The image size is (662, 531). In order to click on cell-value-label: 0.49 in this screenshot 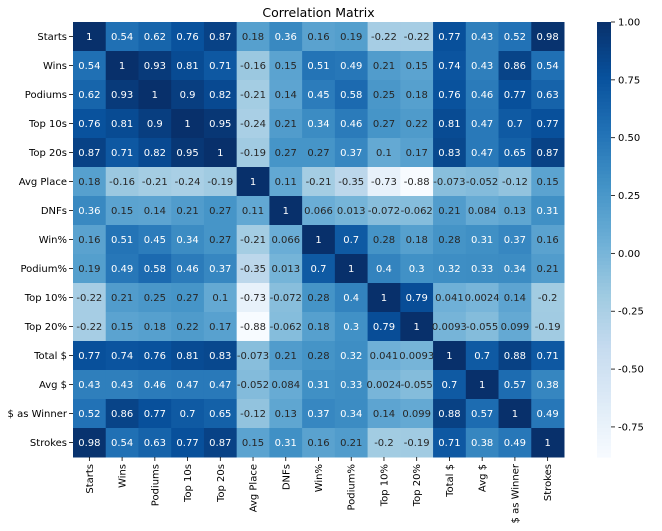, I will do `click(515, 443)`.